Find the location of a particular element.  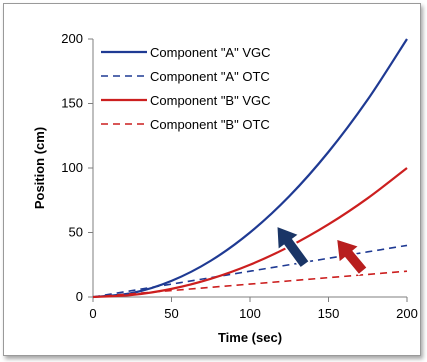

legend-label: Component "A" OTC is located at coordinates (210, 76).